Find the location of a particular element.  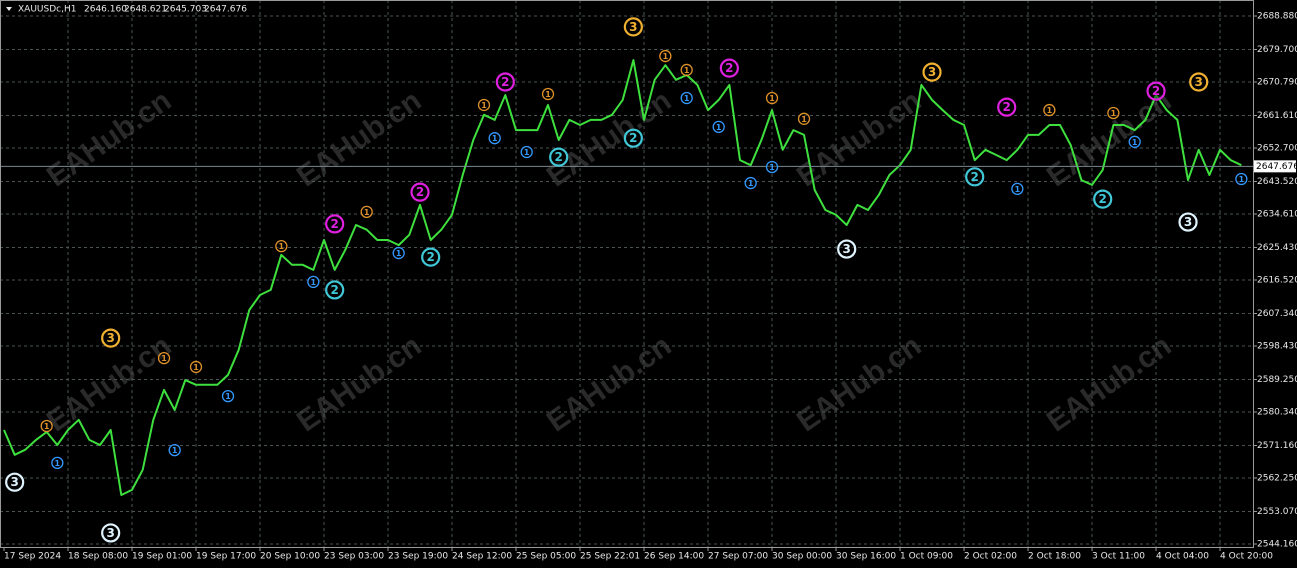

y-tick-label: 2553.070 is located at coordinates (1277, 512).